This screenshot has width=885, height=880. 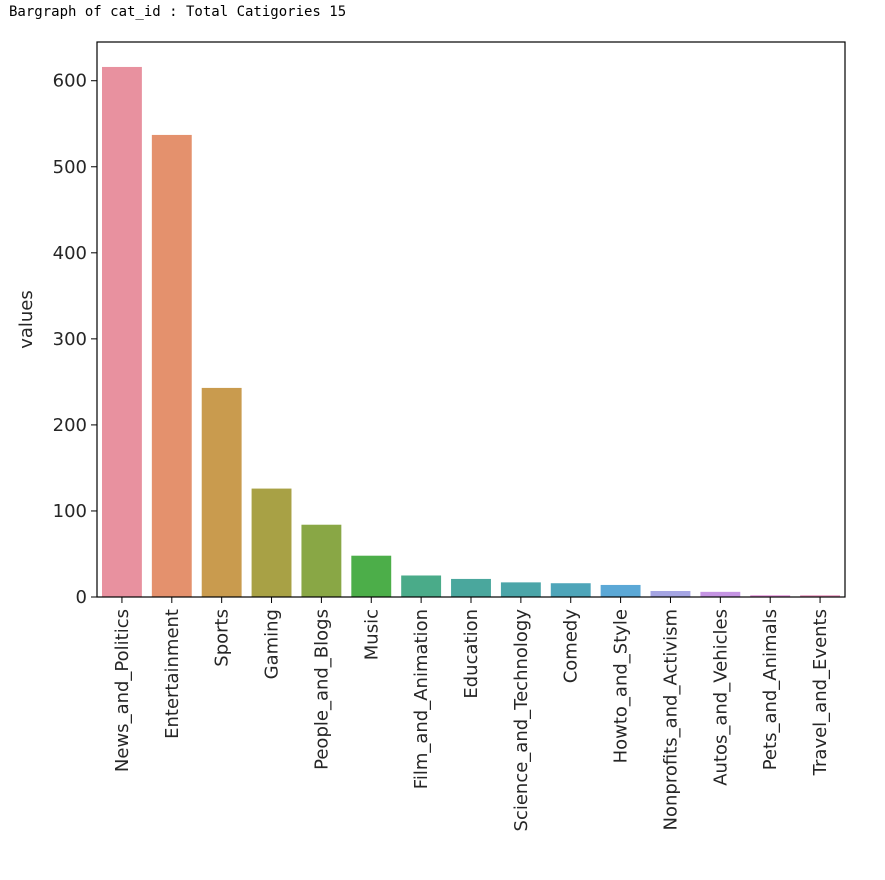 I want to click on bar-nonprofits-and-activism, so click(x=670, y=593).